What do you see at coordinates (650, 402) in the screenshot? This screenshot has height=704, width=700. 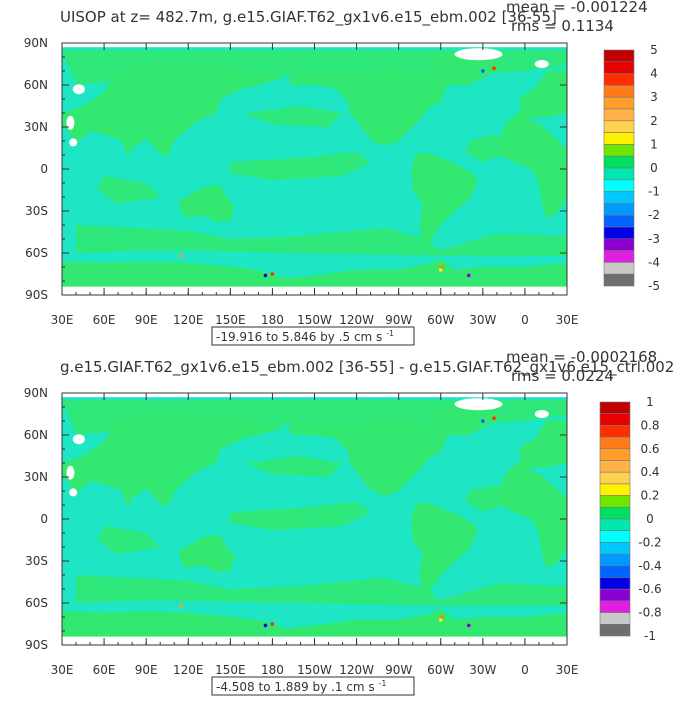 I see `colorbar-label: 1` at bounding box center [650, 402].